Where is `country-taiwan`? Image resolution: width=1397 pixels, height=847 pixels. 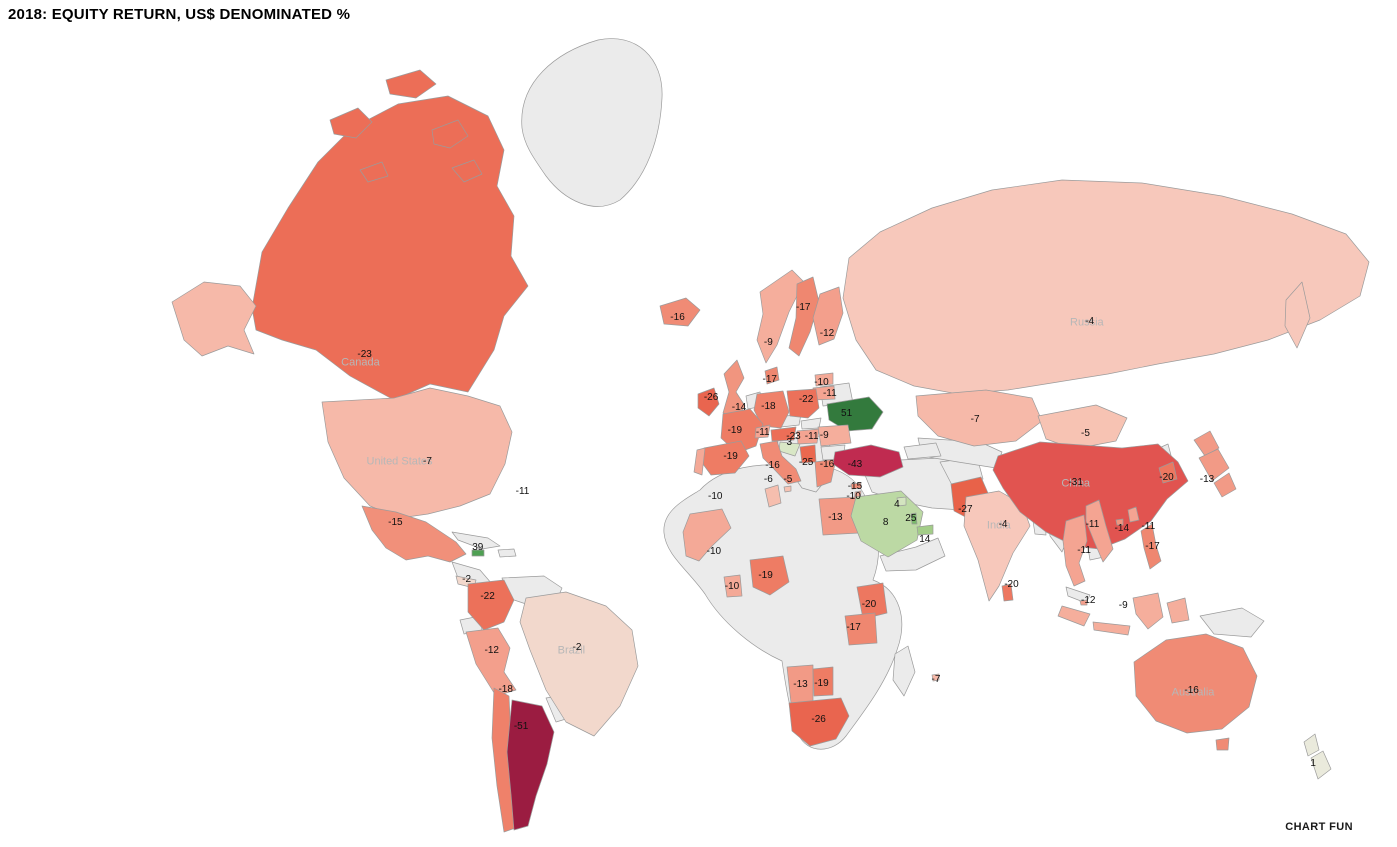 country-taiwan is located at coordinates (1133, 514).